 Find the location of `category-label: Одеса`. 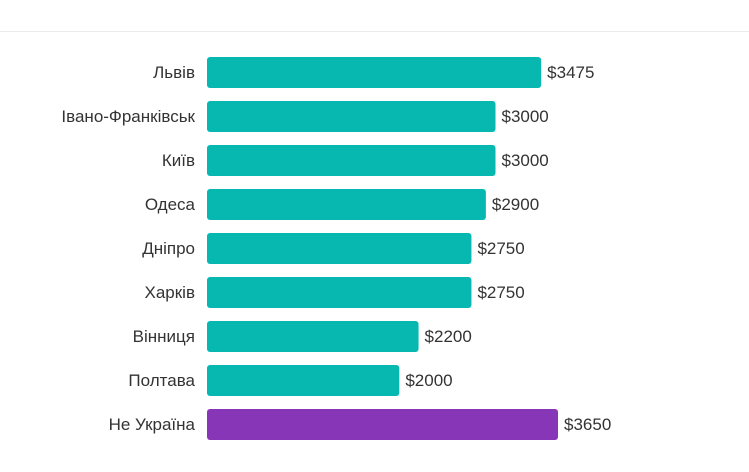

category-label: Одеса is located at coordinates (170, 204).